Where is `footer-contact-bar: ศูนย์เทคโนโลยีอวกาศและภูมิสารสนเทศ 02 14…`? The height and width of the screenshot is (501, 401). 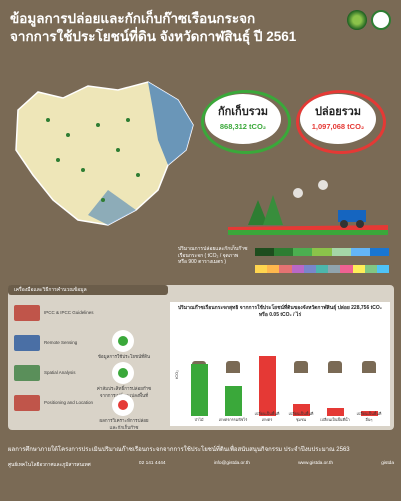 footer-contact-bar: ศูนย์เทคโนโลยีอวกาศและภูมิสารสนเทศ 02 14… is located at coordinates (201, 465).